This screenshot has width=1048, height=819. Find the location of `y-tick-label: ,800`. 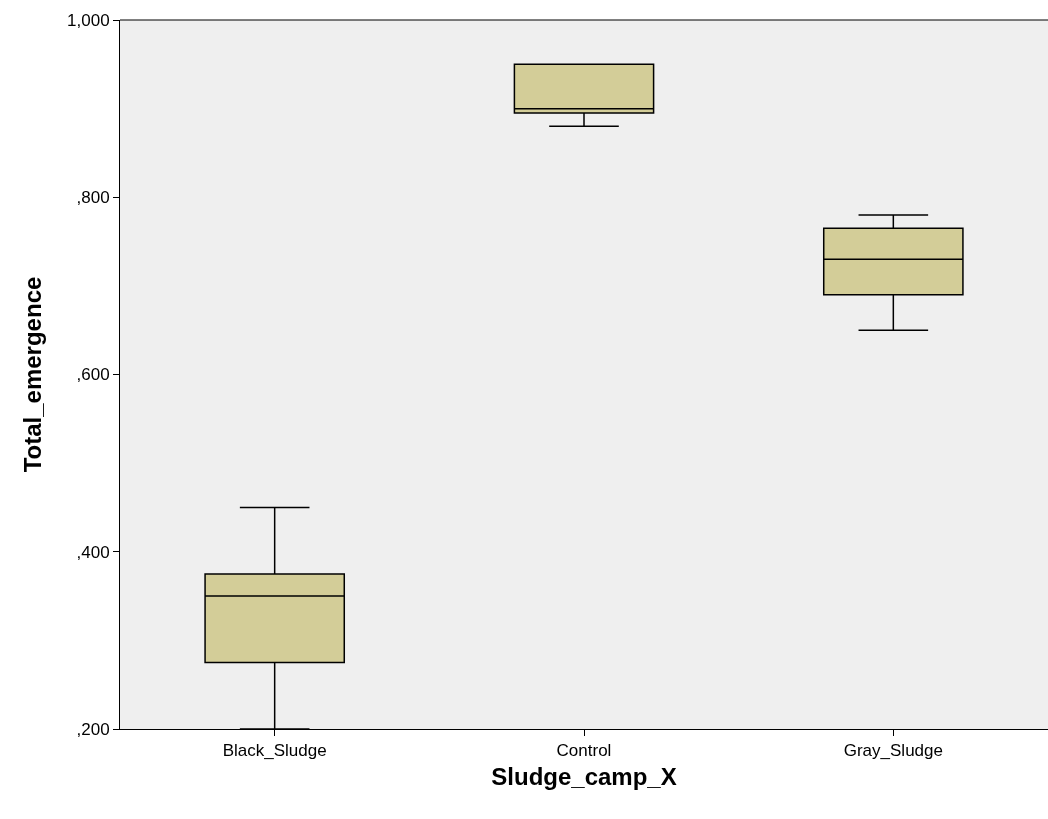

y-tick-label: ,800 is located at coordinates (93, 198).